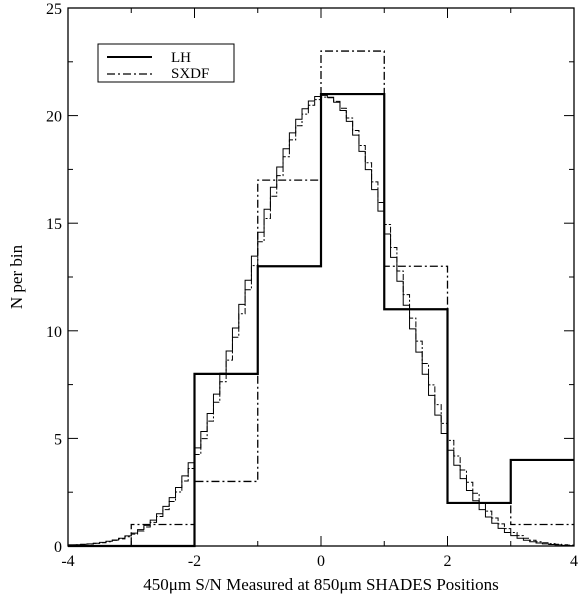 The width and height of the screenshot is (585, 598). I want to click on x-tick-label: -4, so click(67, 561).